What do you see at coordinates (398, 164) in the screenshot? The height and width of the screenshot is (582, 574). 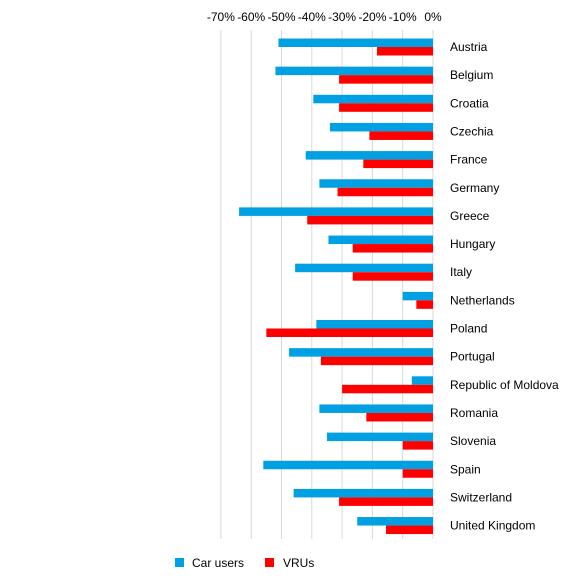 I see `bar-vrus-france` at bounding box center [398, 164].